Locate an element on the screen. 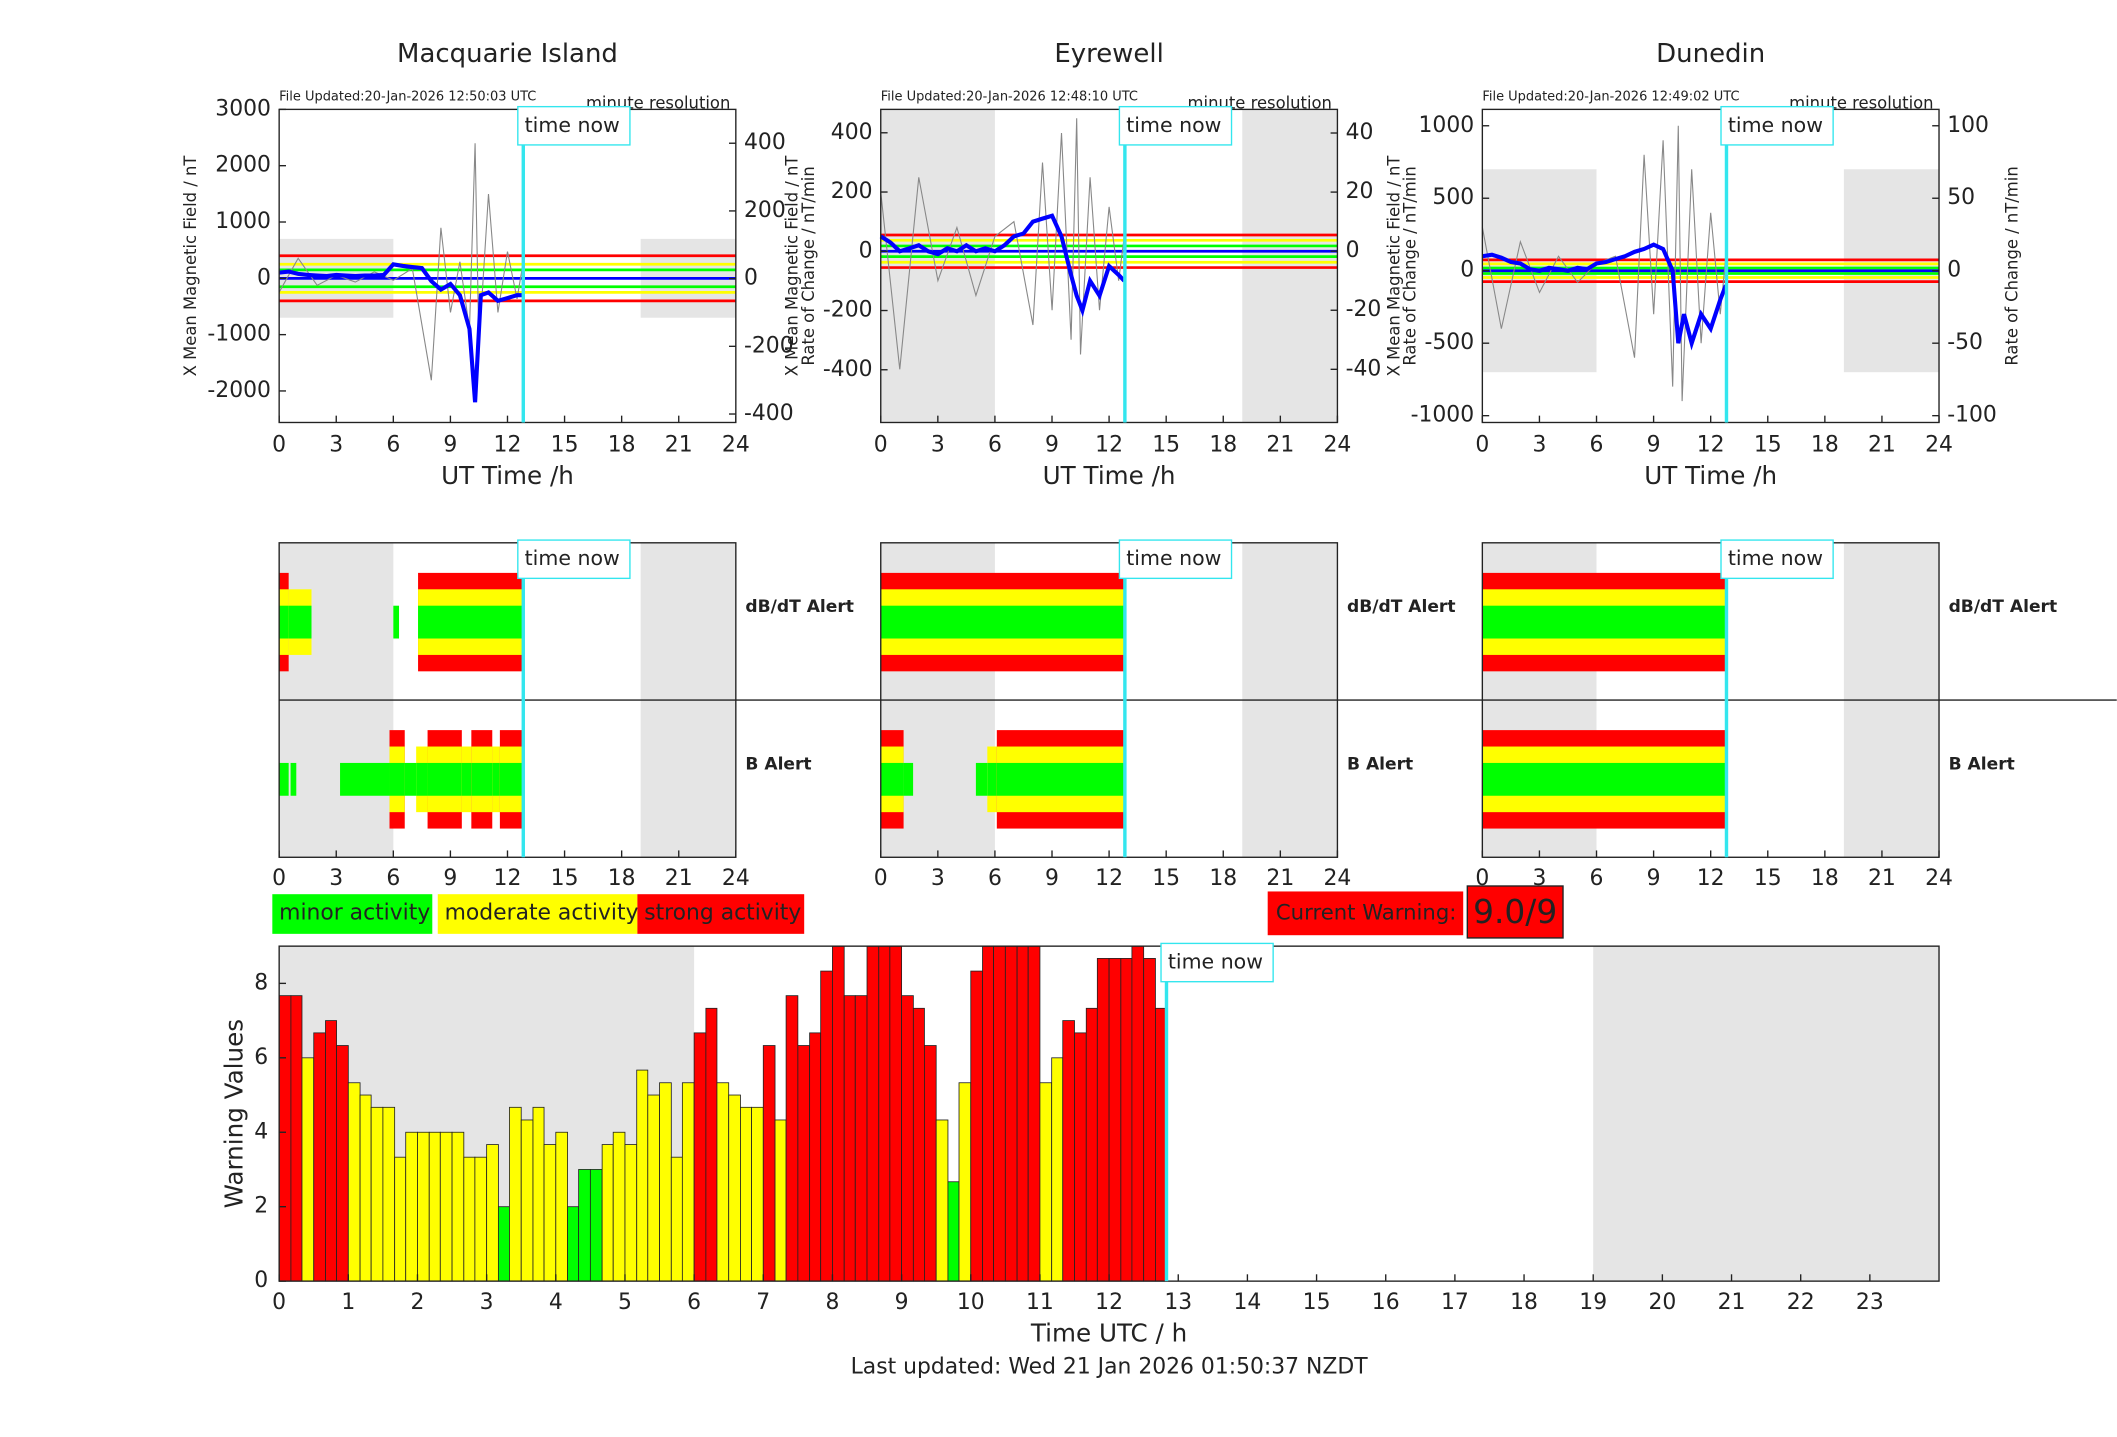  x-tick-label: 2 is located at coordinates (418, 1302).